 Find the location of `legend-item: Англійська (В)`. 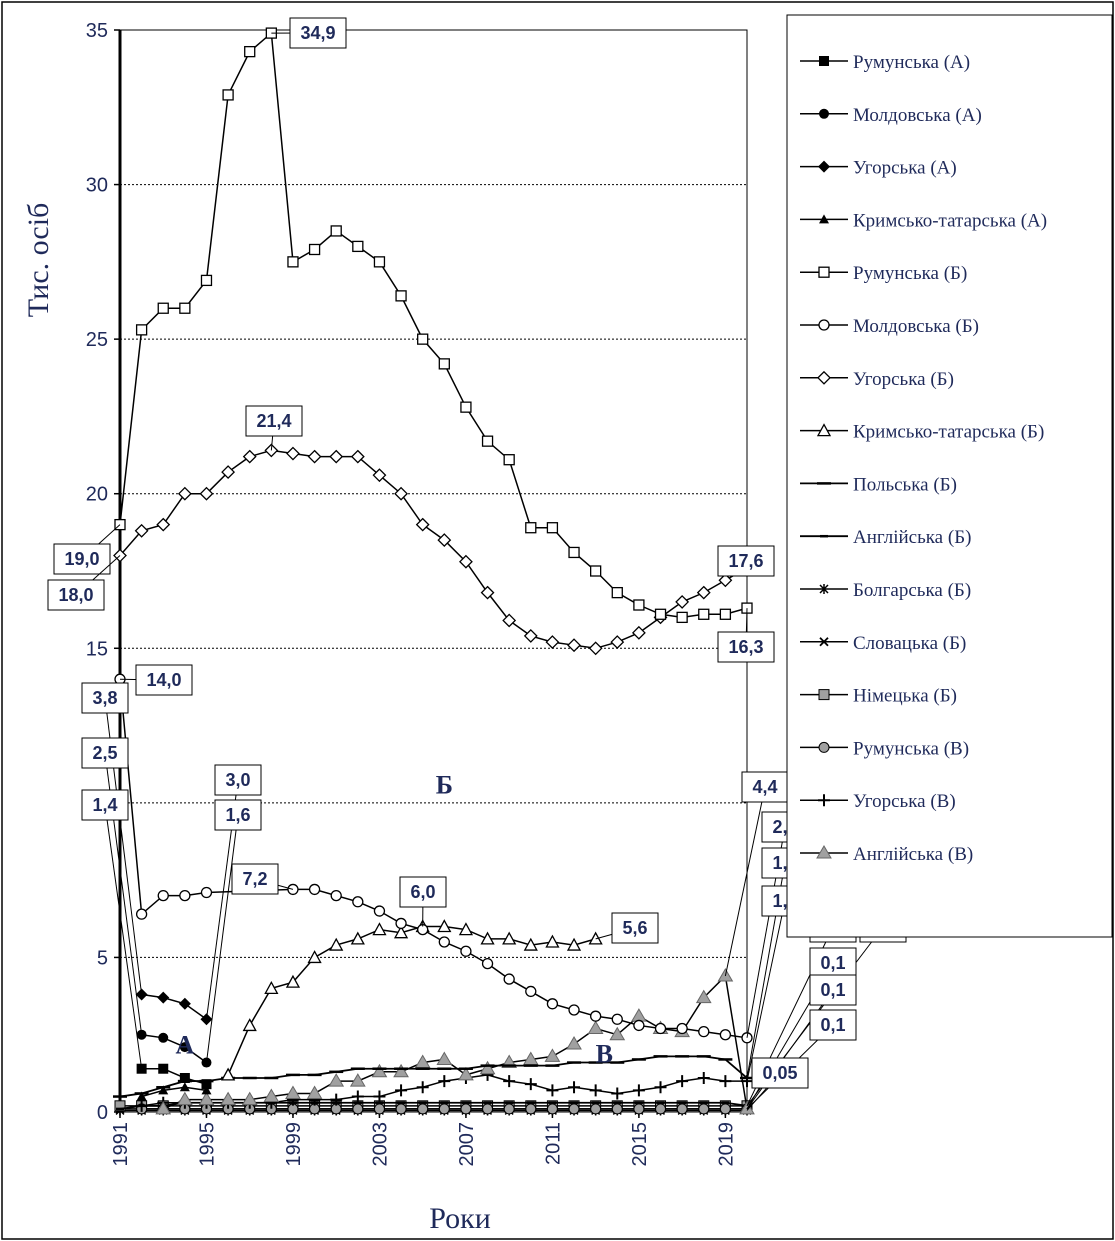

legend-item: Англійська (В) is located at coordinates (886, 854).